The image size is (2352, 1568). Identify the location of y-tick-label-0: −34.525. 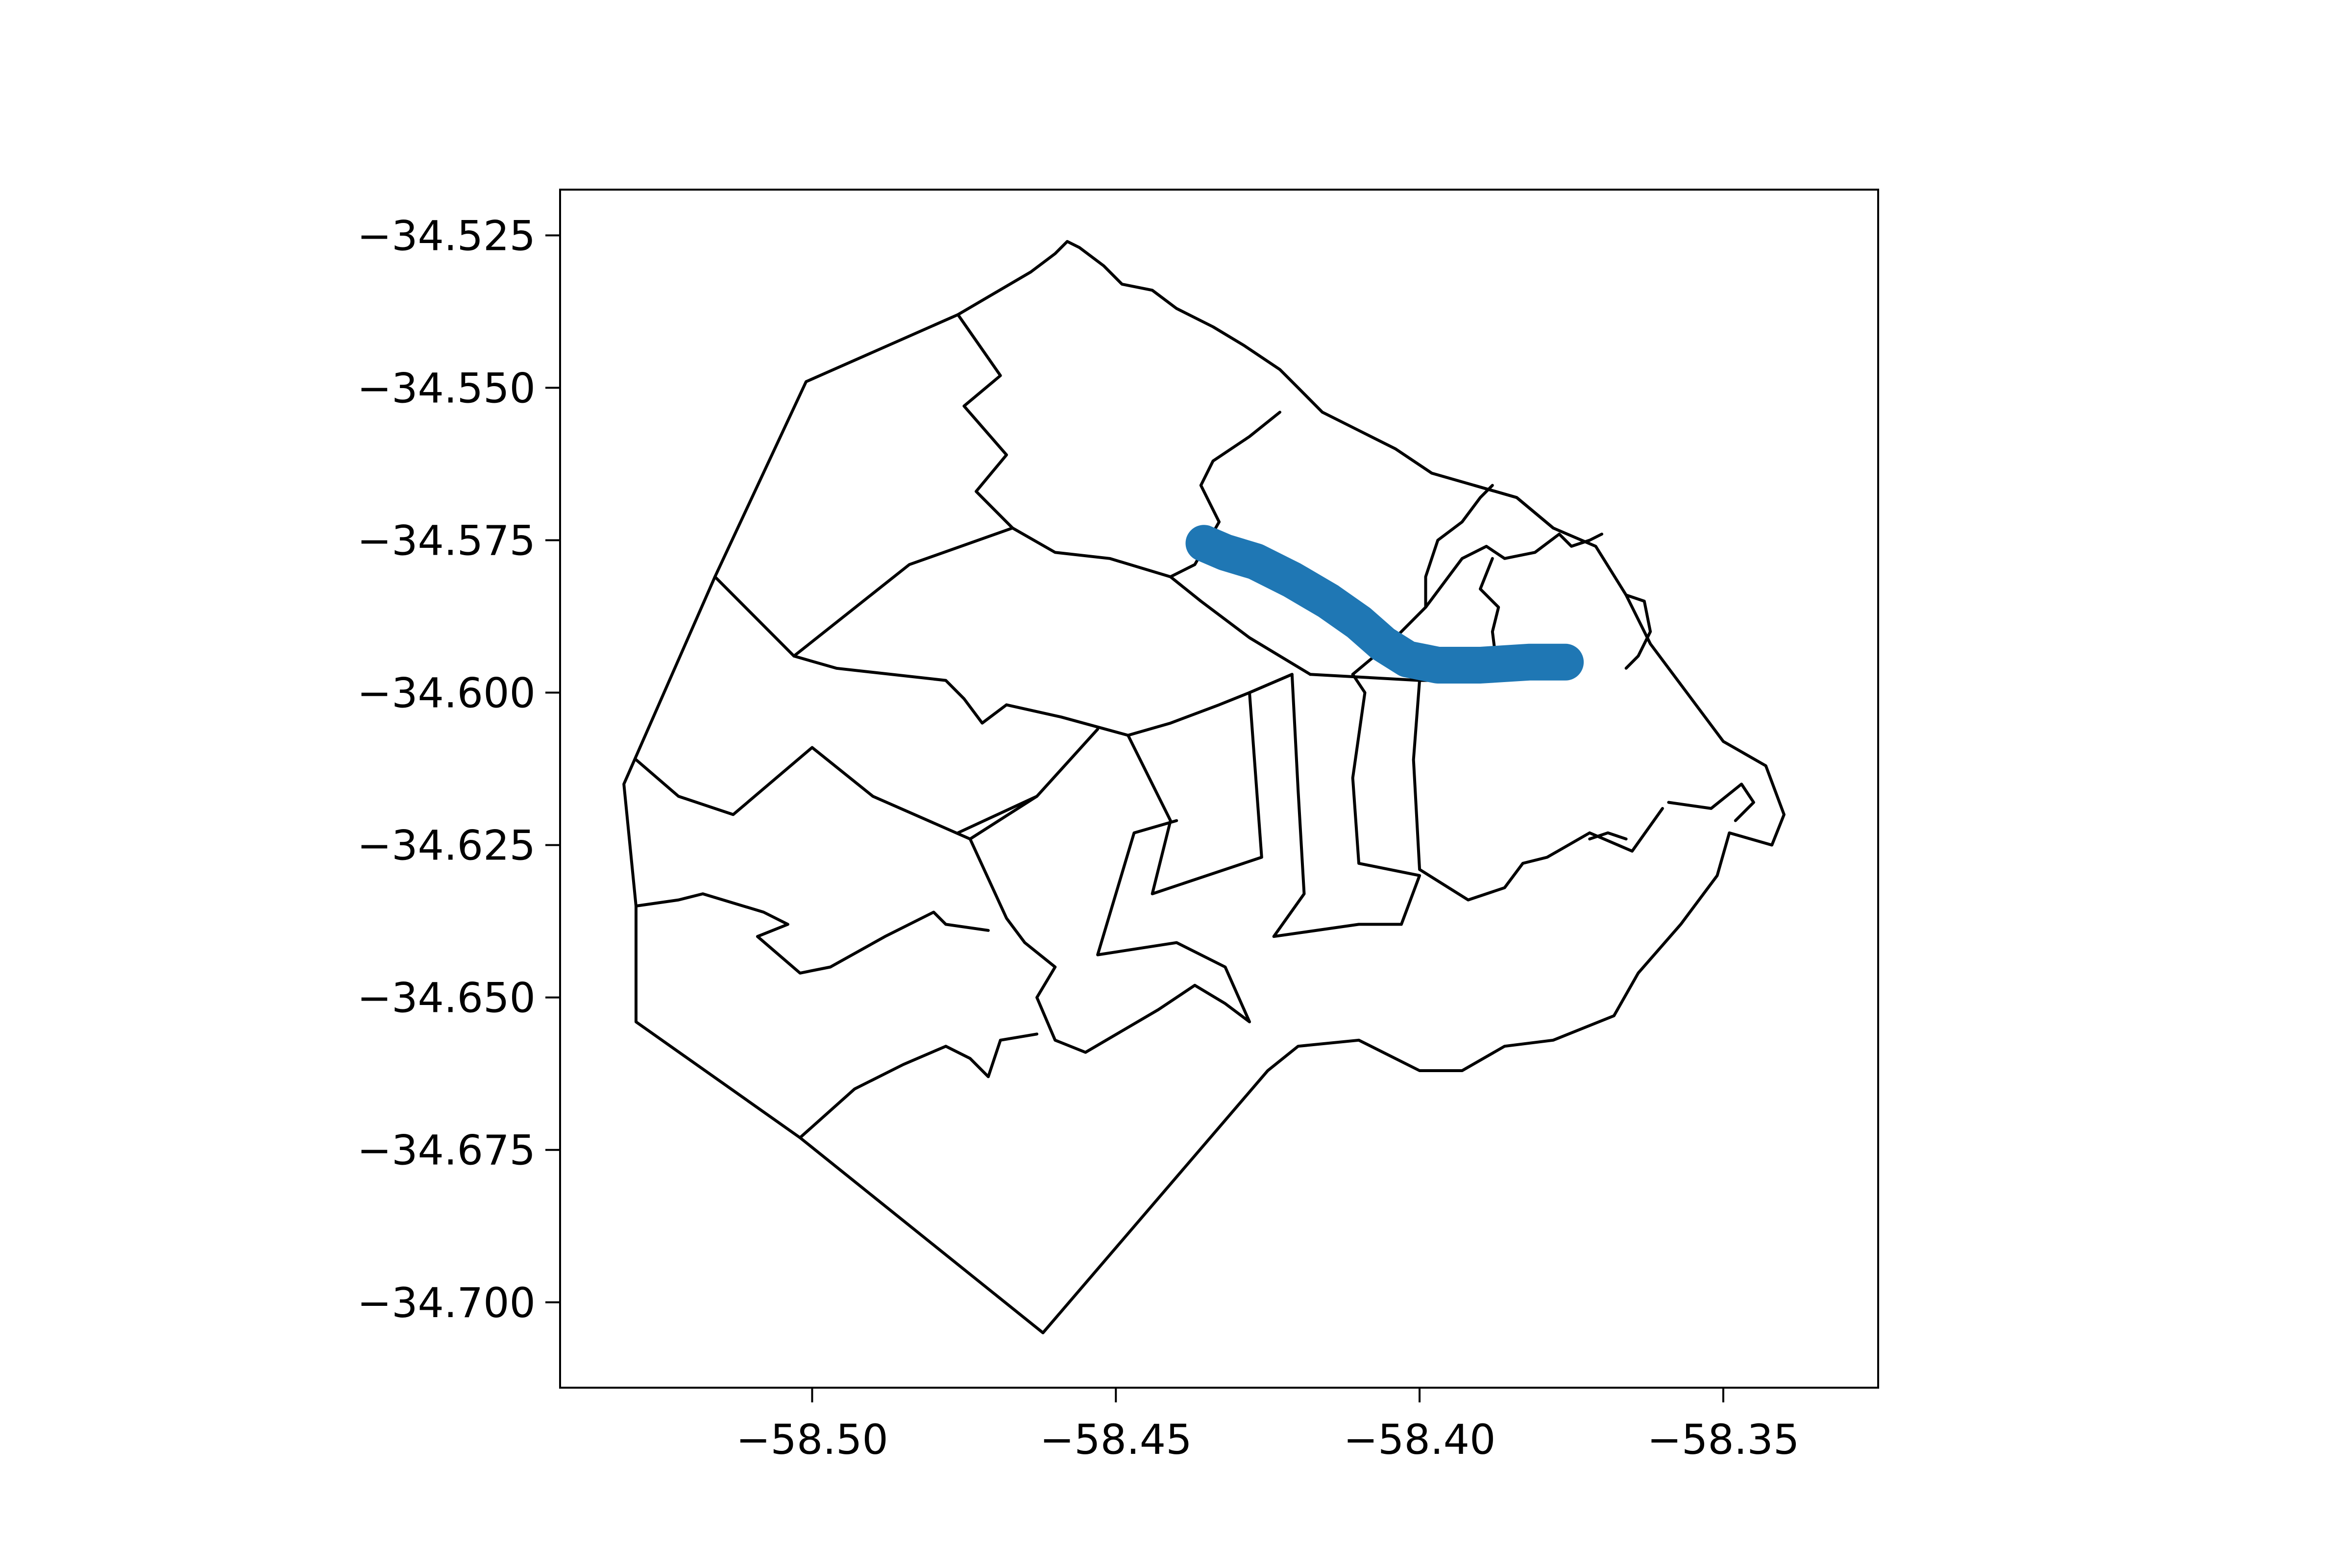
(446, 236).